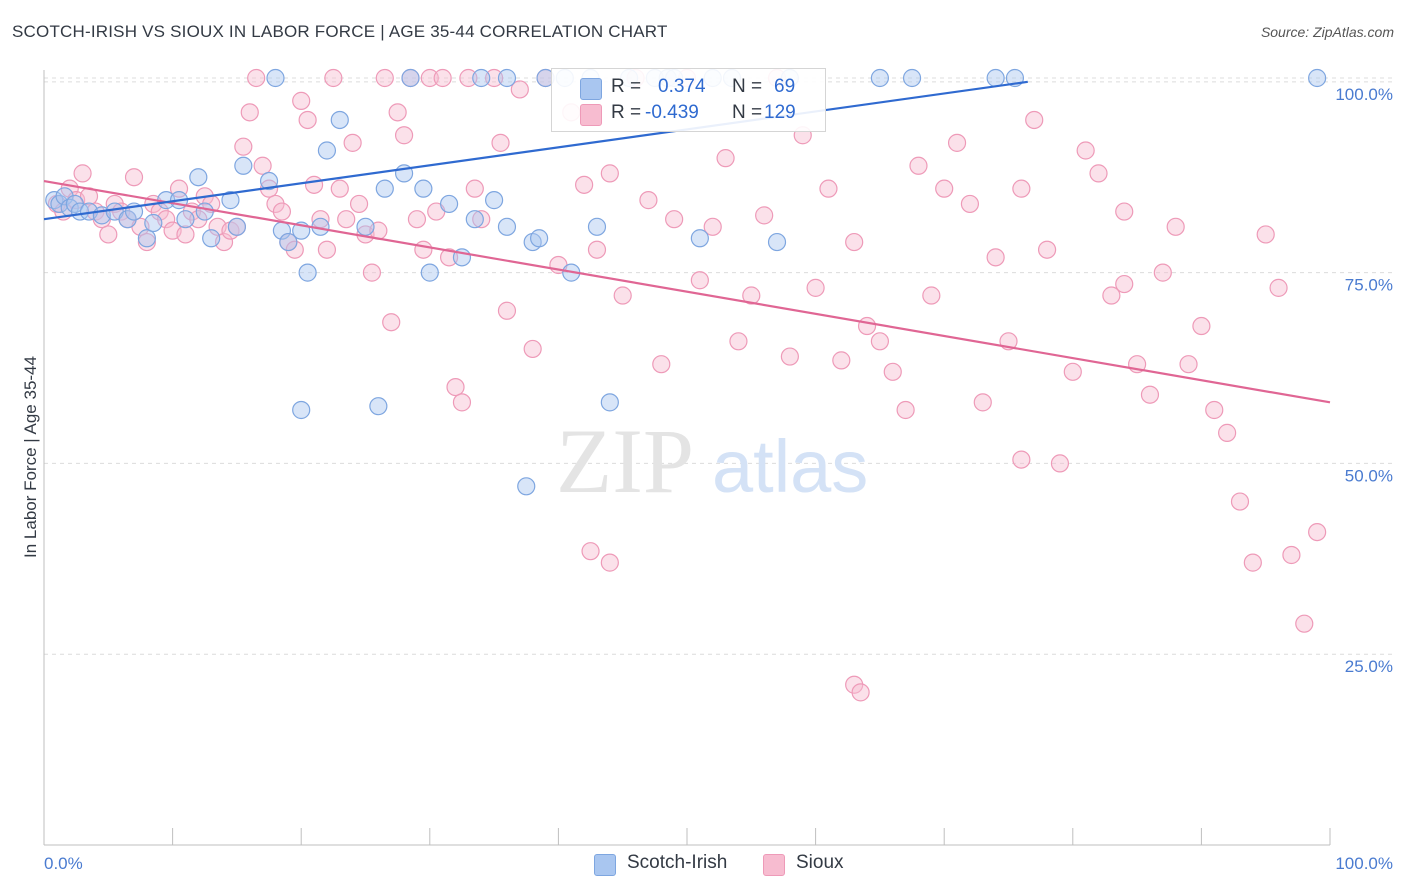  Describe the element at coordinates (820, 862) in the screenshot. I see `bottom-legend-label: Sioux` at that location.